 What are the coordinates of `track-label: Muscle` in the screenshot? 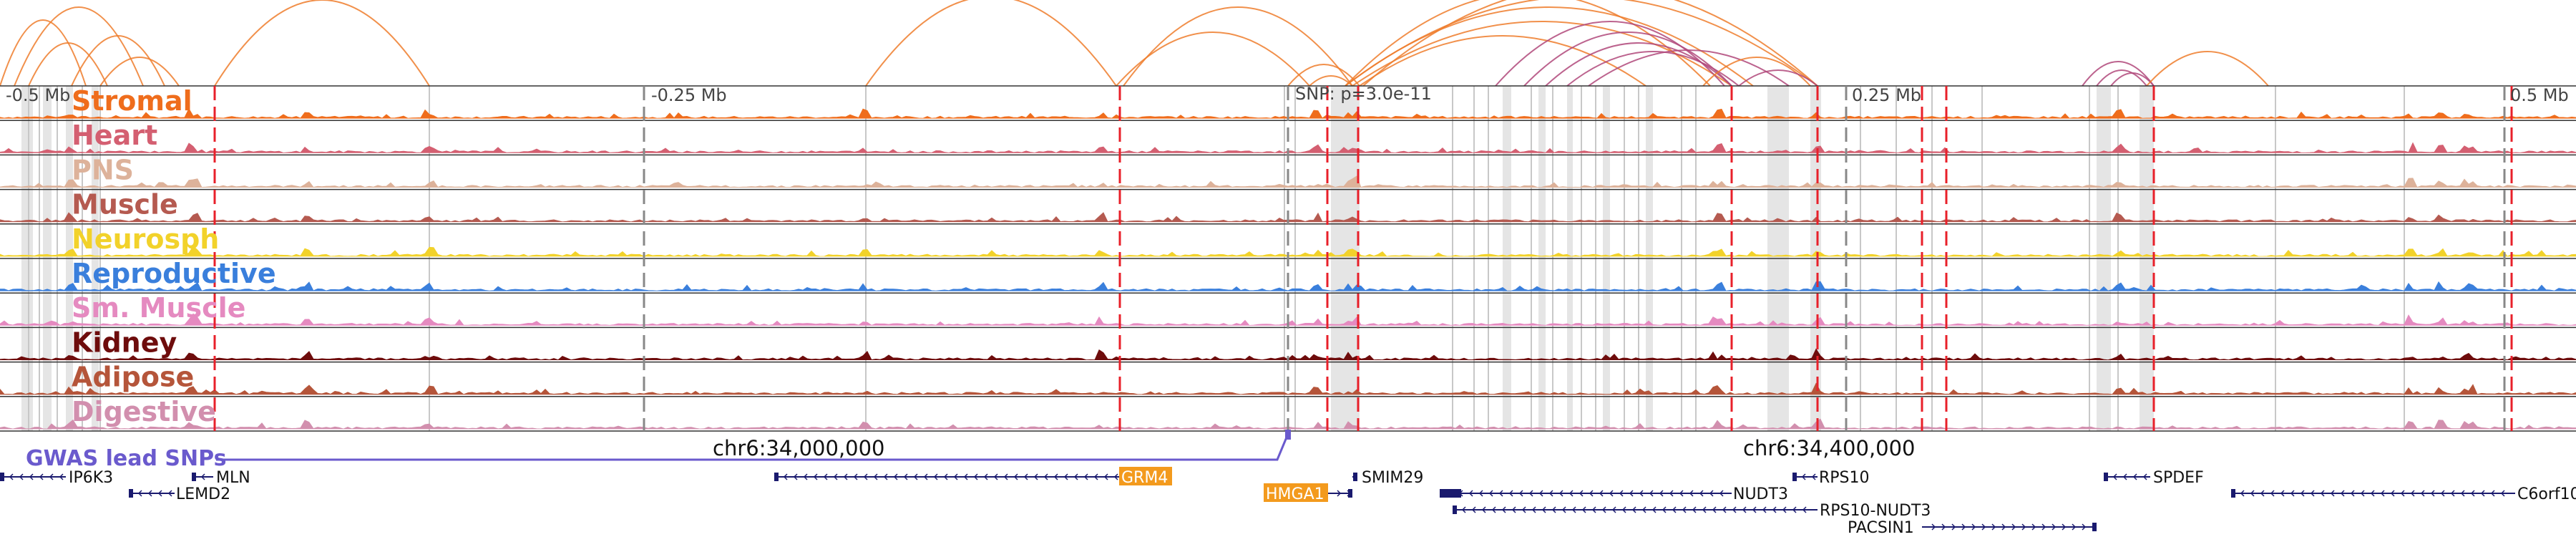 It's located at (125, 205).